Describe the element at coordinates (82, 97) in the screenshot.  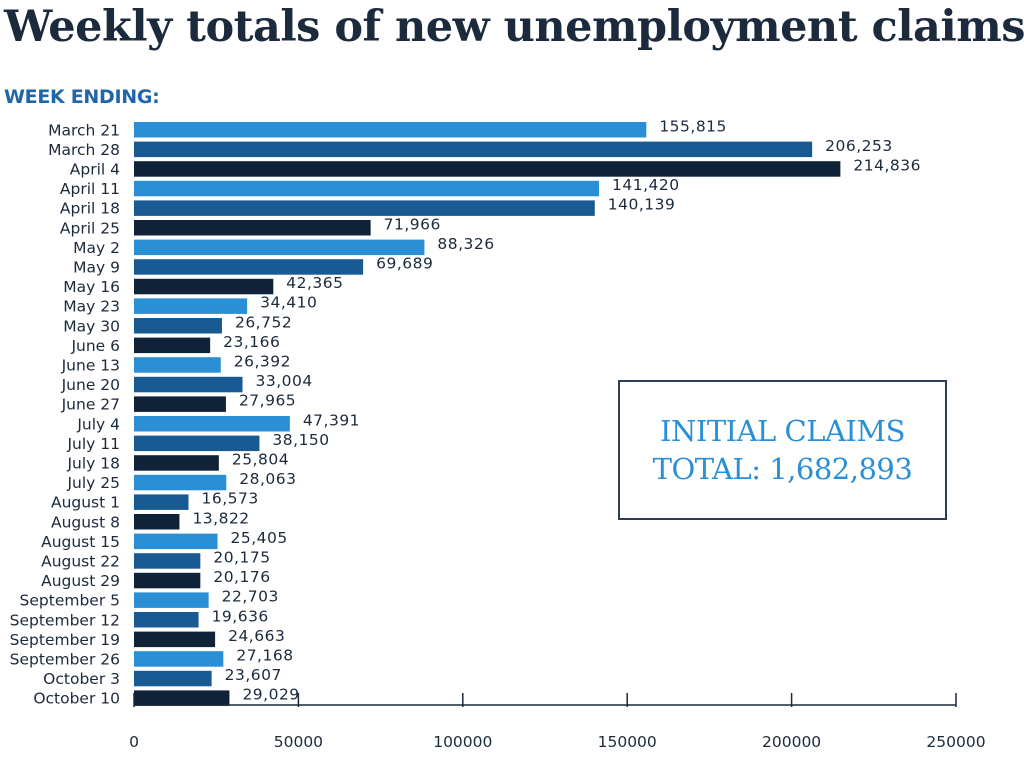
I see `axis-title-week-ending: WEEK ENDING:` at that location.